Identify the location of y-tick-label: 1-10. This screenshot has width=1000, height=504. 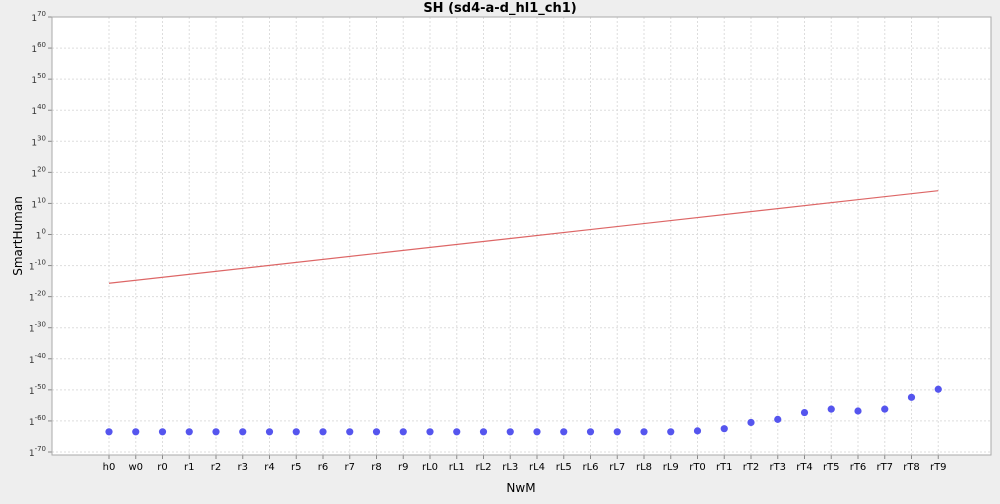
(37, 266).